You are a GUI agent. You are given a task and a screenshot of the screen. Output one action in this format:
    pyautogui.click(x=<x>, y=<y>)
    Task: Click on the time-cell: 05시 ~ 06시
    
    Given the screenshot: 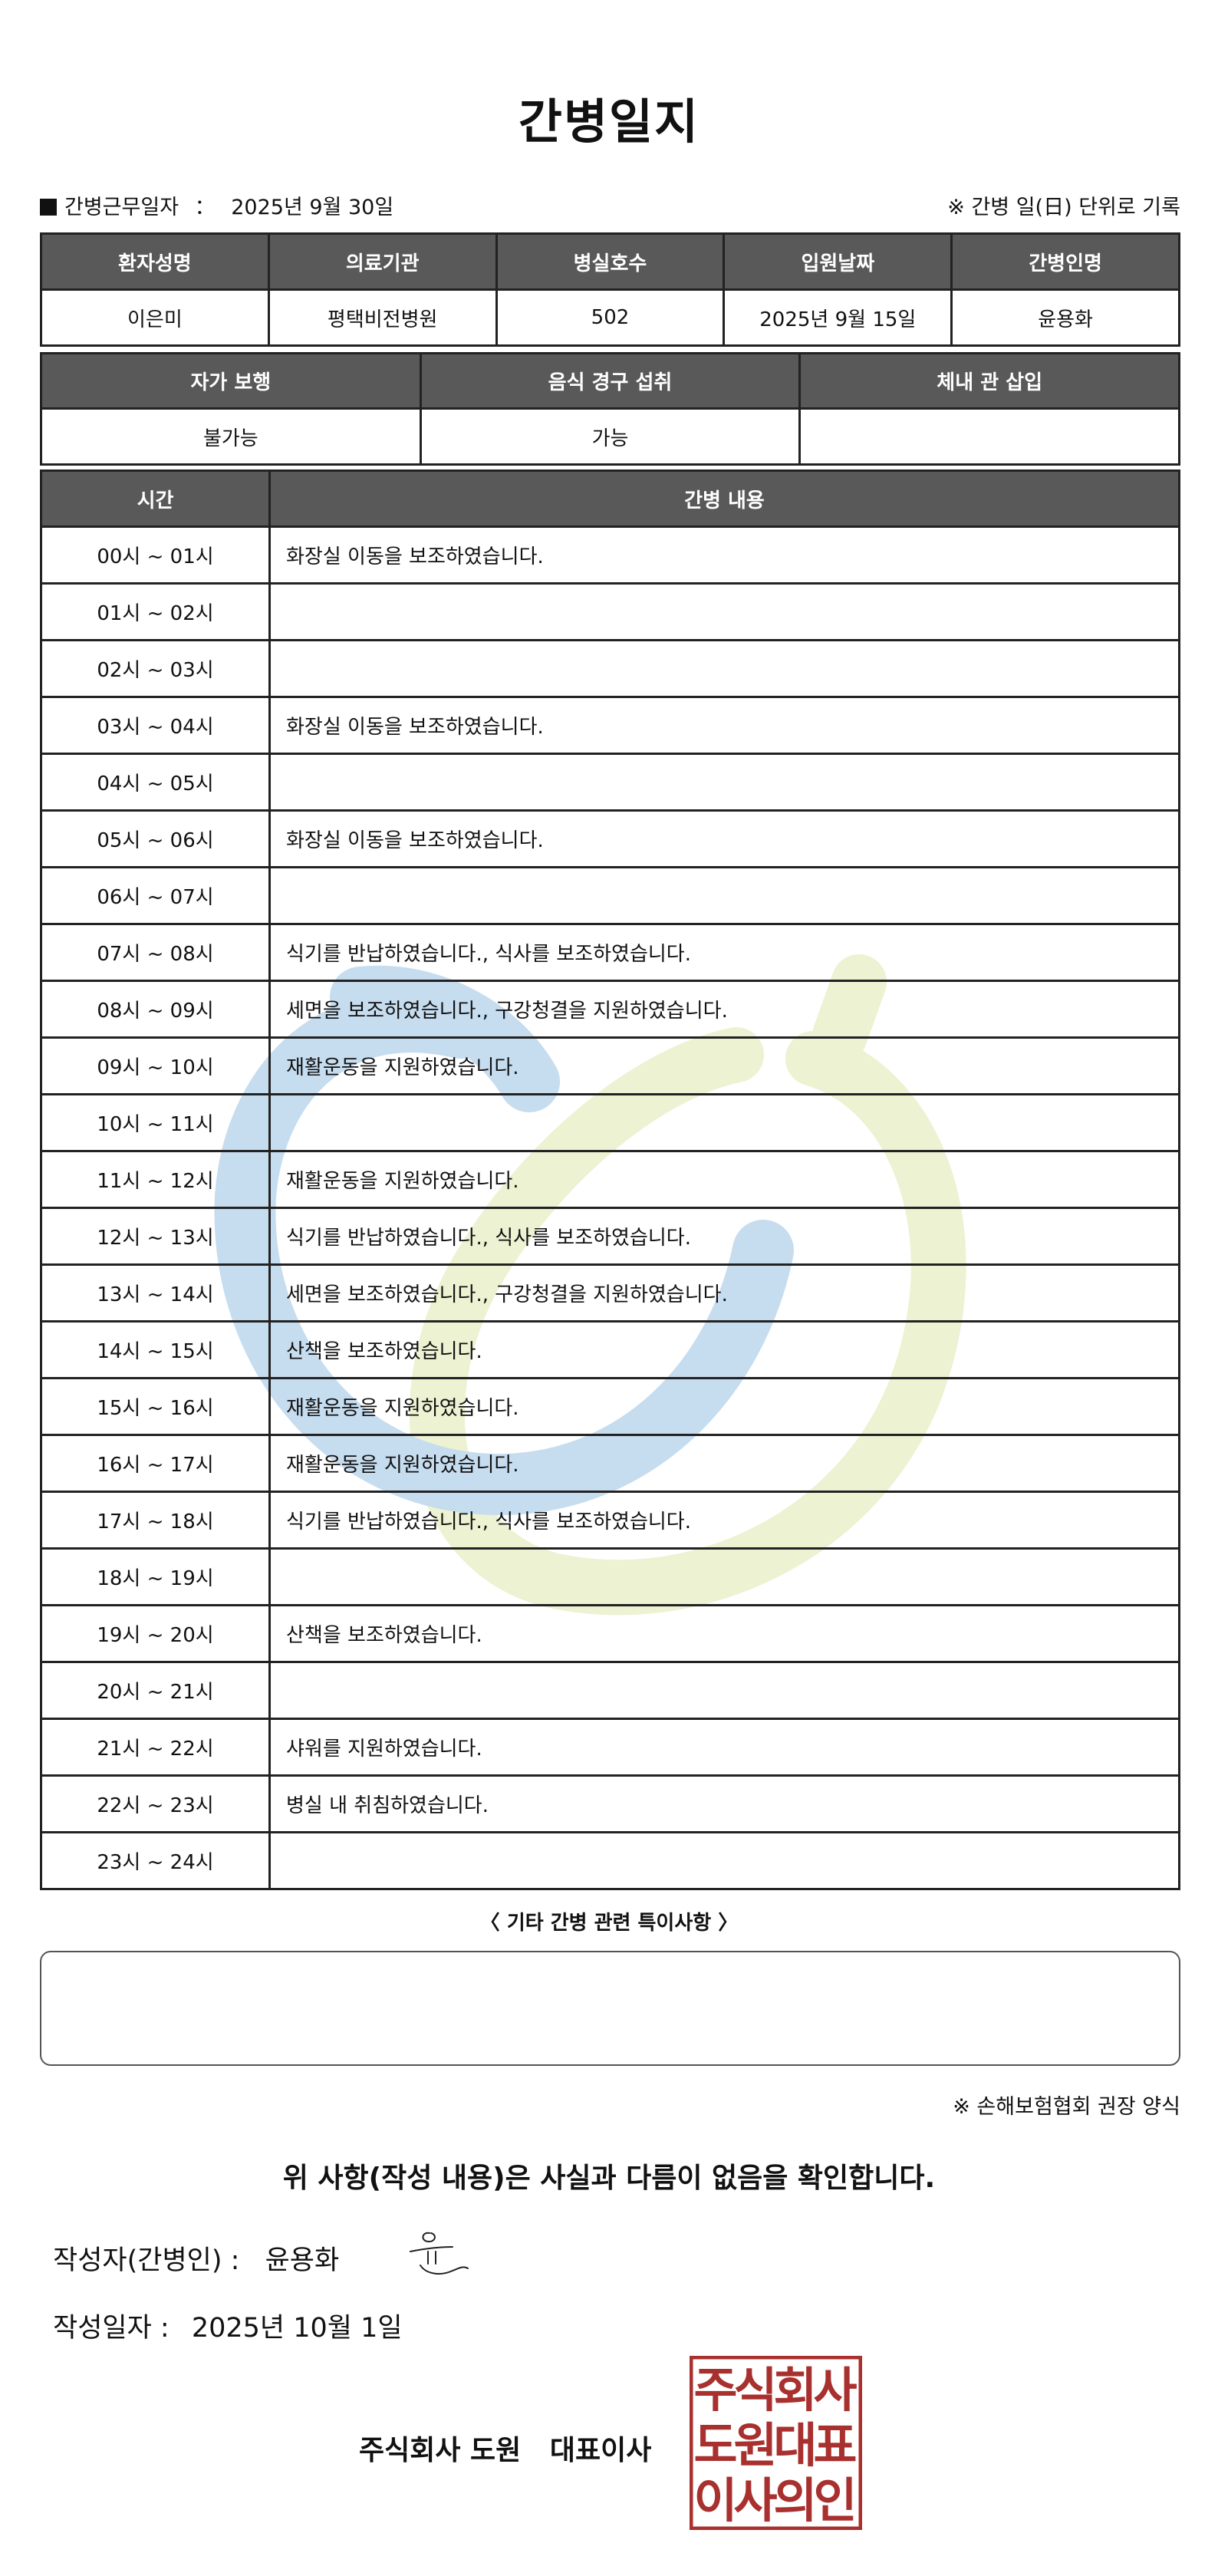 What is the action you would take?
    pyautogui.click(x=155, y=838)
    